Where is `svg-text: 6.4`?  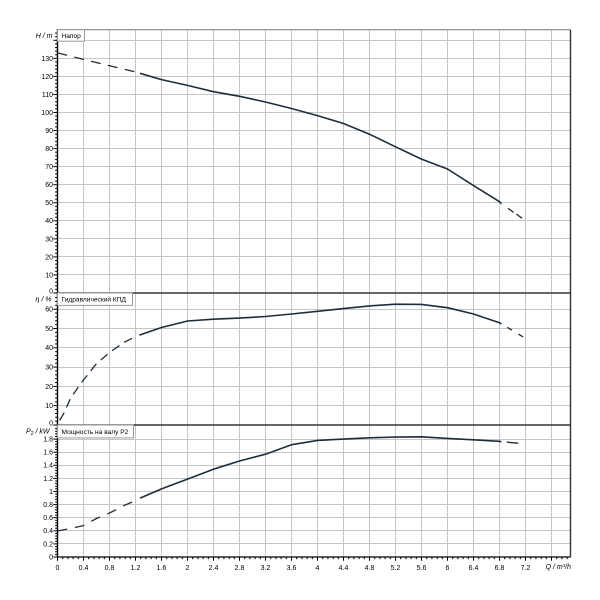
svg-text: 6.4 is located at coordinates (474, 568).